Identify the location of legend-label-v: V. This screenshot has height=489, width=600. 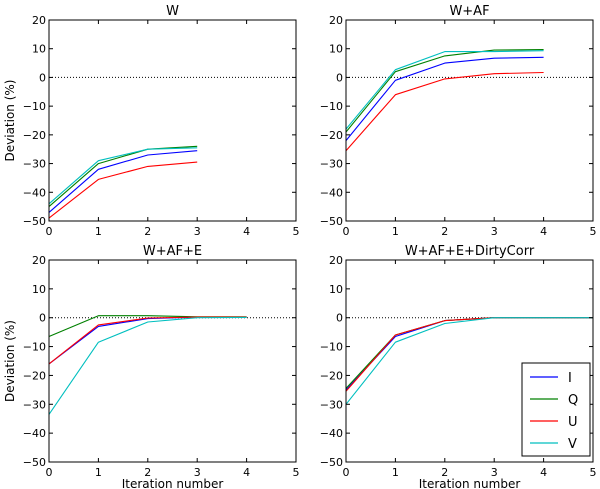
(572, 444).